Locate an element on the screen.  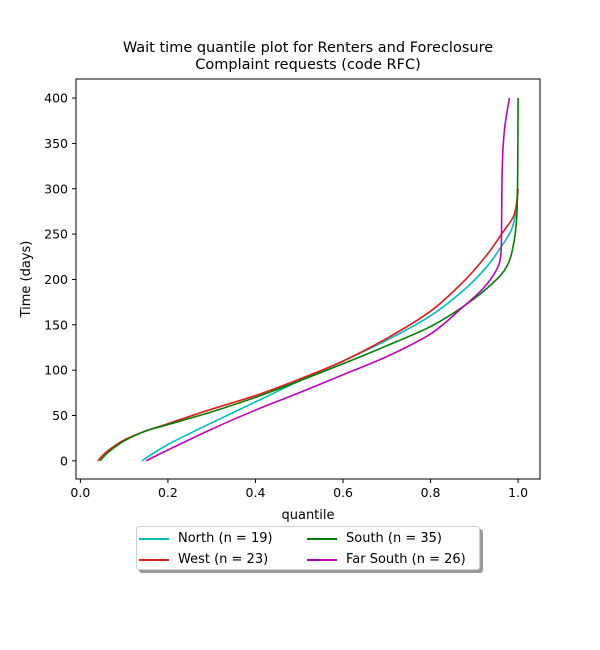
y-tick-label: 150 is located at coordinates (56, 324).